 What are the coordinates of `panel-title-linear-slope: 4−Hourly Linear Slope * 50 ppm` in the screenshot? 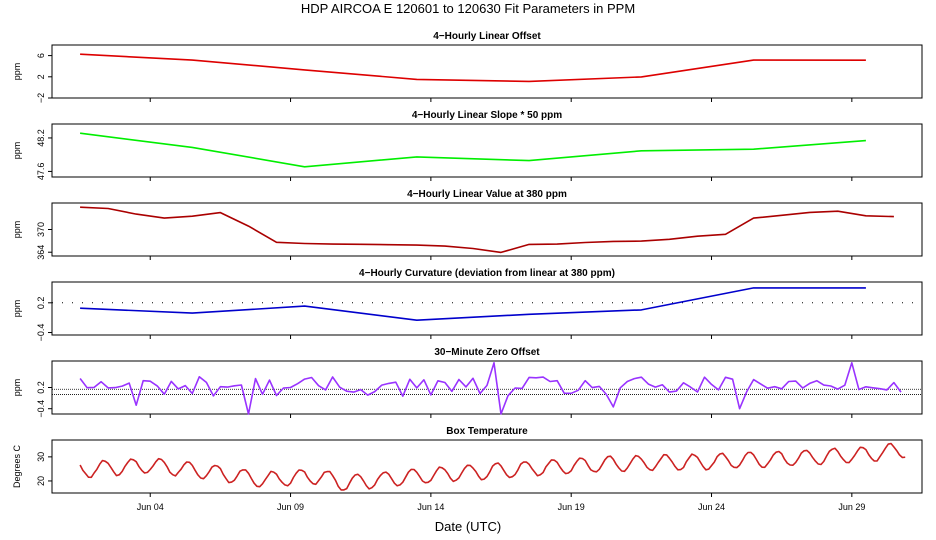 It's located at (487, 115).